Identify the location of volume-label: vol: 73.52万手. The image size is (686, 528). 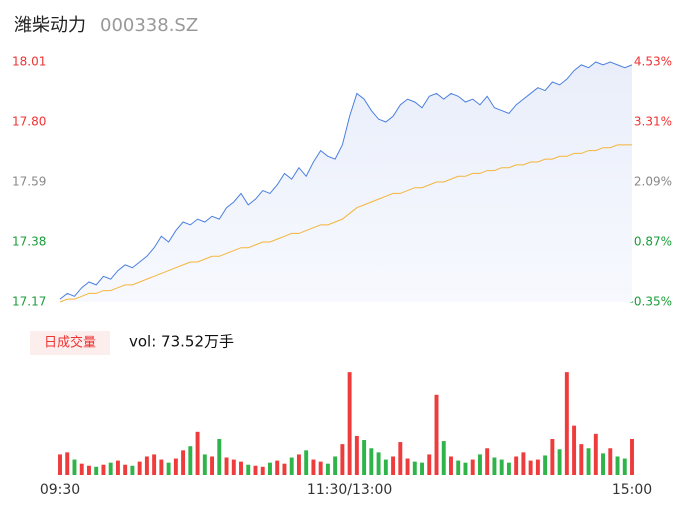
(181, 342).